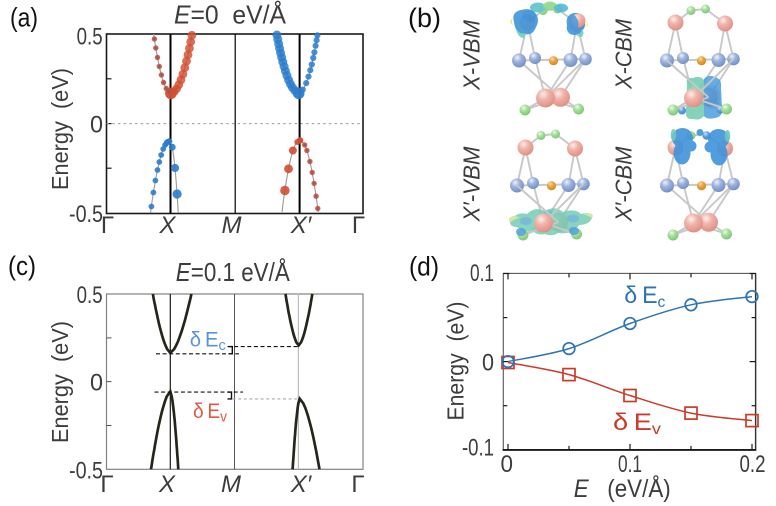  I want to click on svg-text: X-CBM, so click(624, 54).